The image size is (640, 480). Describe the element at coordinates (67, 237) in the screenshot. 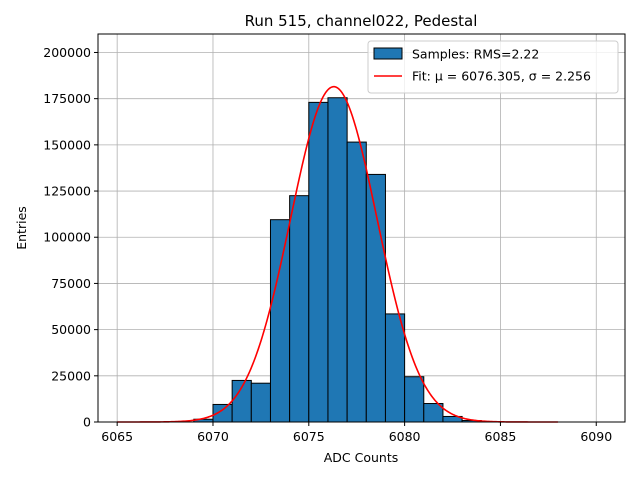

I see `y-tick-label: 100000` at that location.